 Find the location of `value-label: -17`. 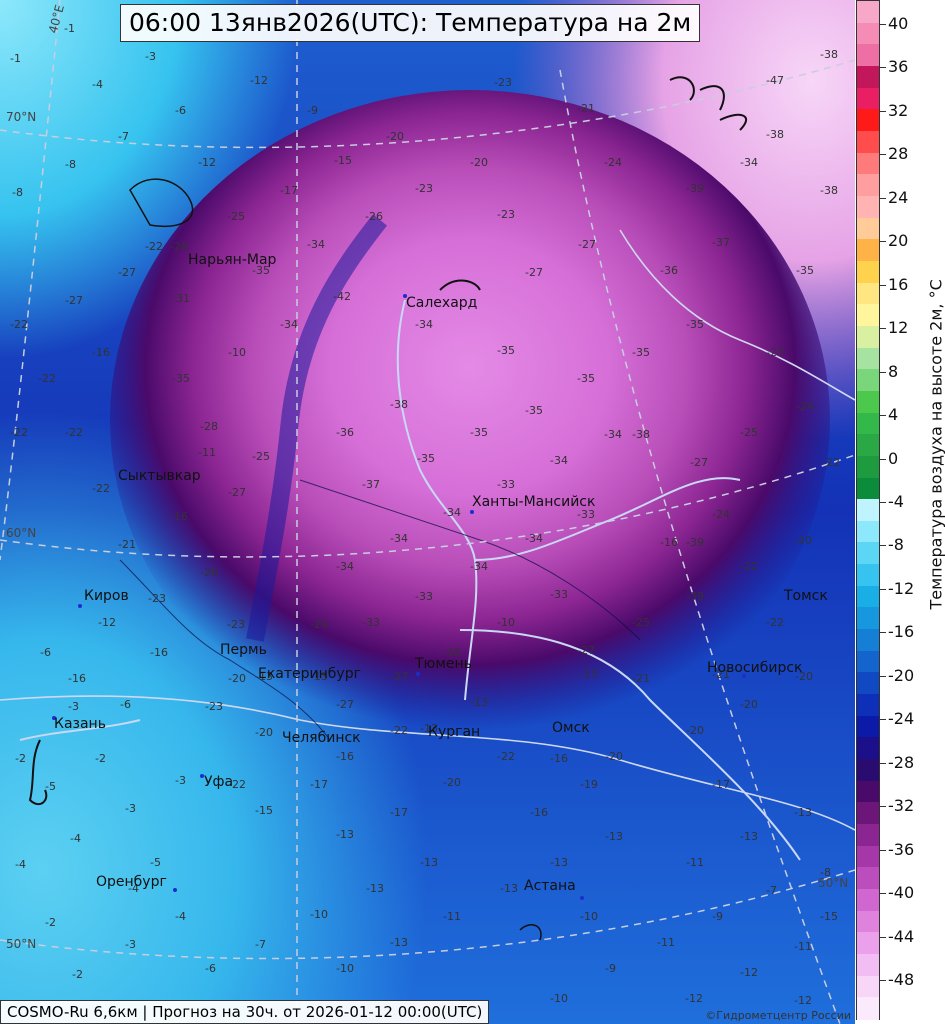

value-label: -17 is located at coordinates (721, 784).